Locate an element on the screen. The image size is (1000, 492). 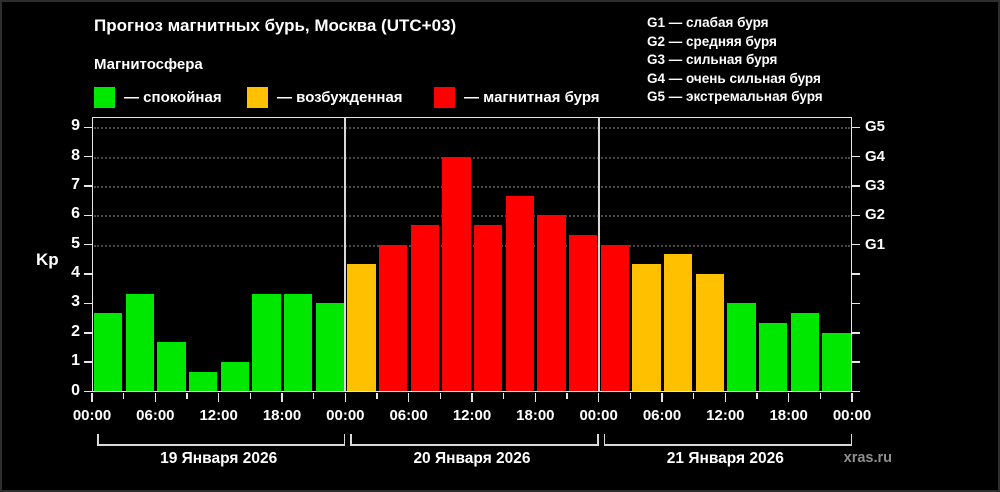
g-scale-line-5: G5 — экстремальная буря is located at coordinates (735, 96).